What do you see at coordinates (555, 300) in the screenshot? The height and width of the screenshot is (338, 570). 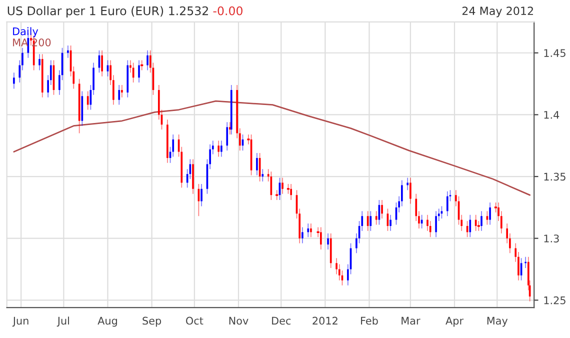 I see `y-tick-label: 1.25` at bounding box center [555, 300].